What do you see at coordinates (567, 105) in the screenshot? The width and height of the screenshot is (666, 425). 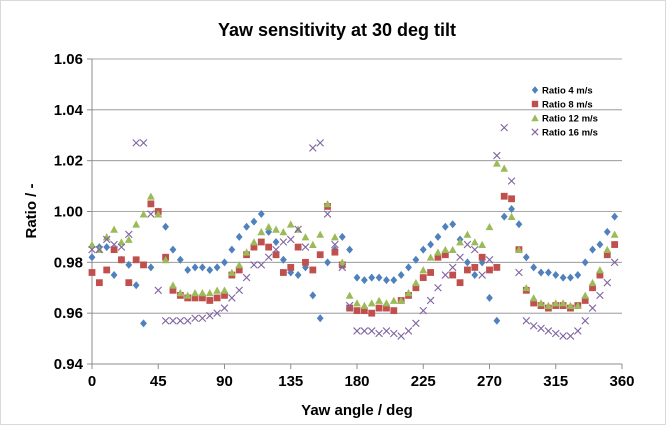 I see `legend-label: Ratio 8 m/s` at bounding box center [567, 105].